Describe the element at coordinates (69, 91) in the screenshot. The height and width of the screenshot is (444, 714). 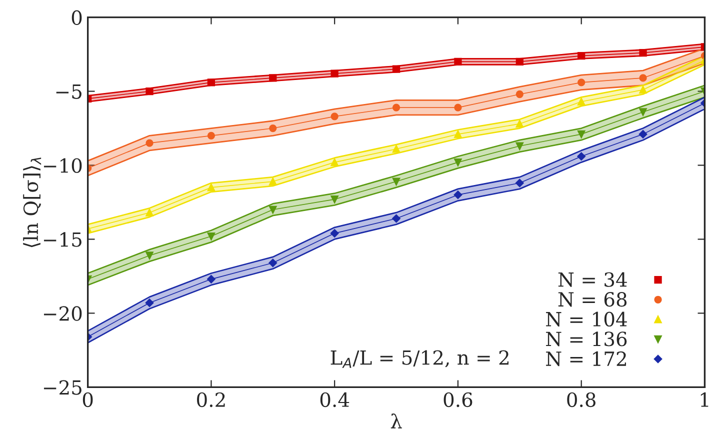
I see `y-tick-label: −5` at that location.